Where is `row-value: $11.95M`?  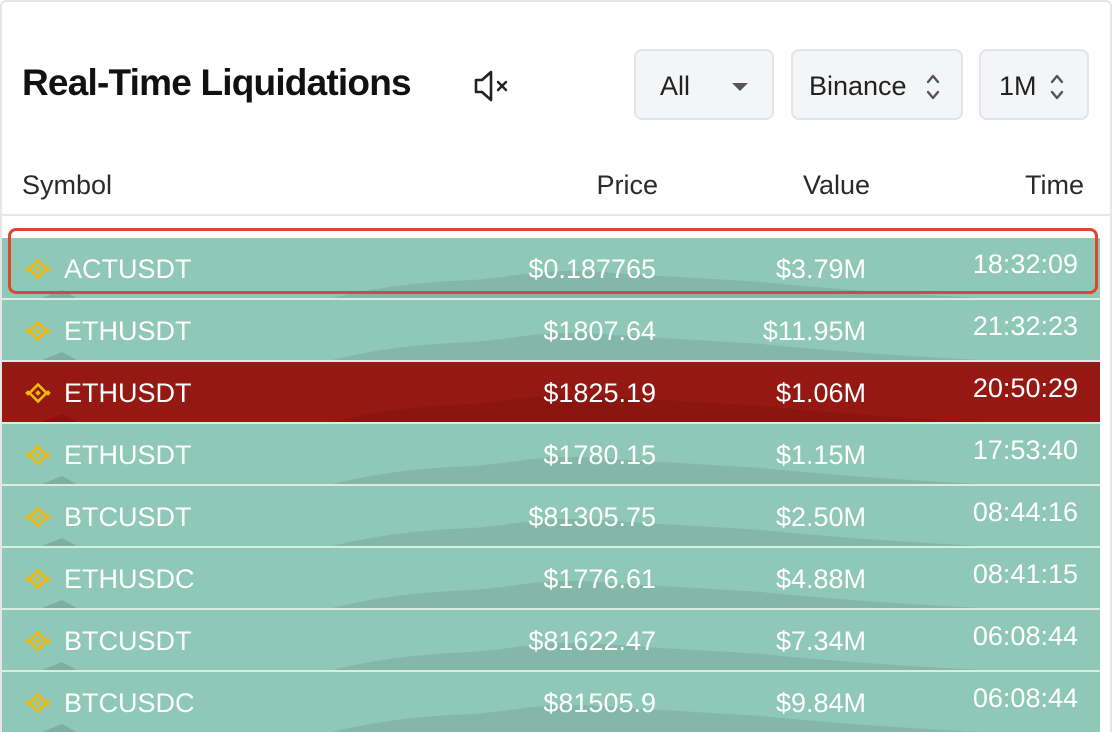 row-value: $11.95M is located at coordinates (814, 331).